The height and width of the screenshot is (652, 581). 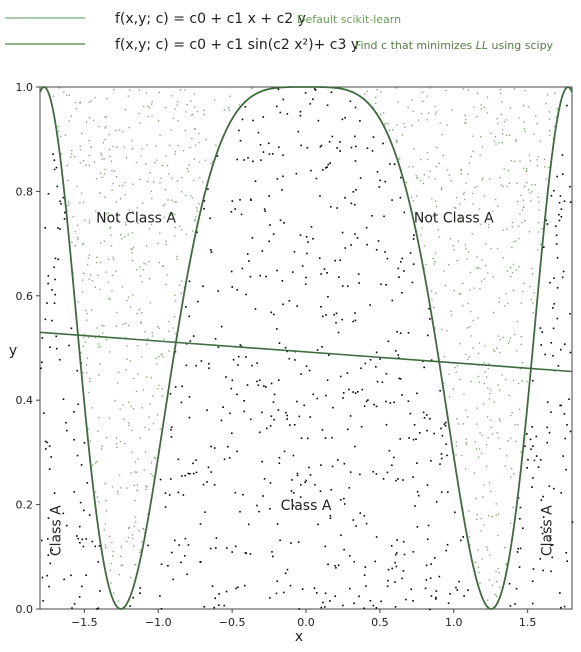 I want to click on y-tick-label: 0.8, so click(x=25, y=191).